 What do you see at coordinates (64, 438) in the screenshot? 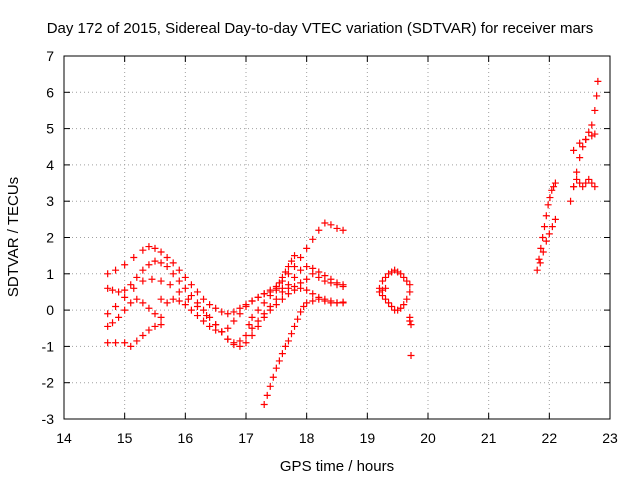
I see `x-tick-label: 14` at bounding box center [64, 438].